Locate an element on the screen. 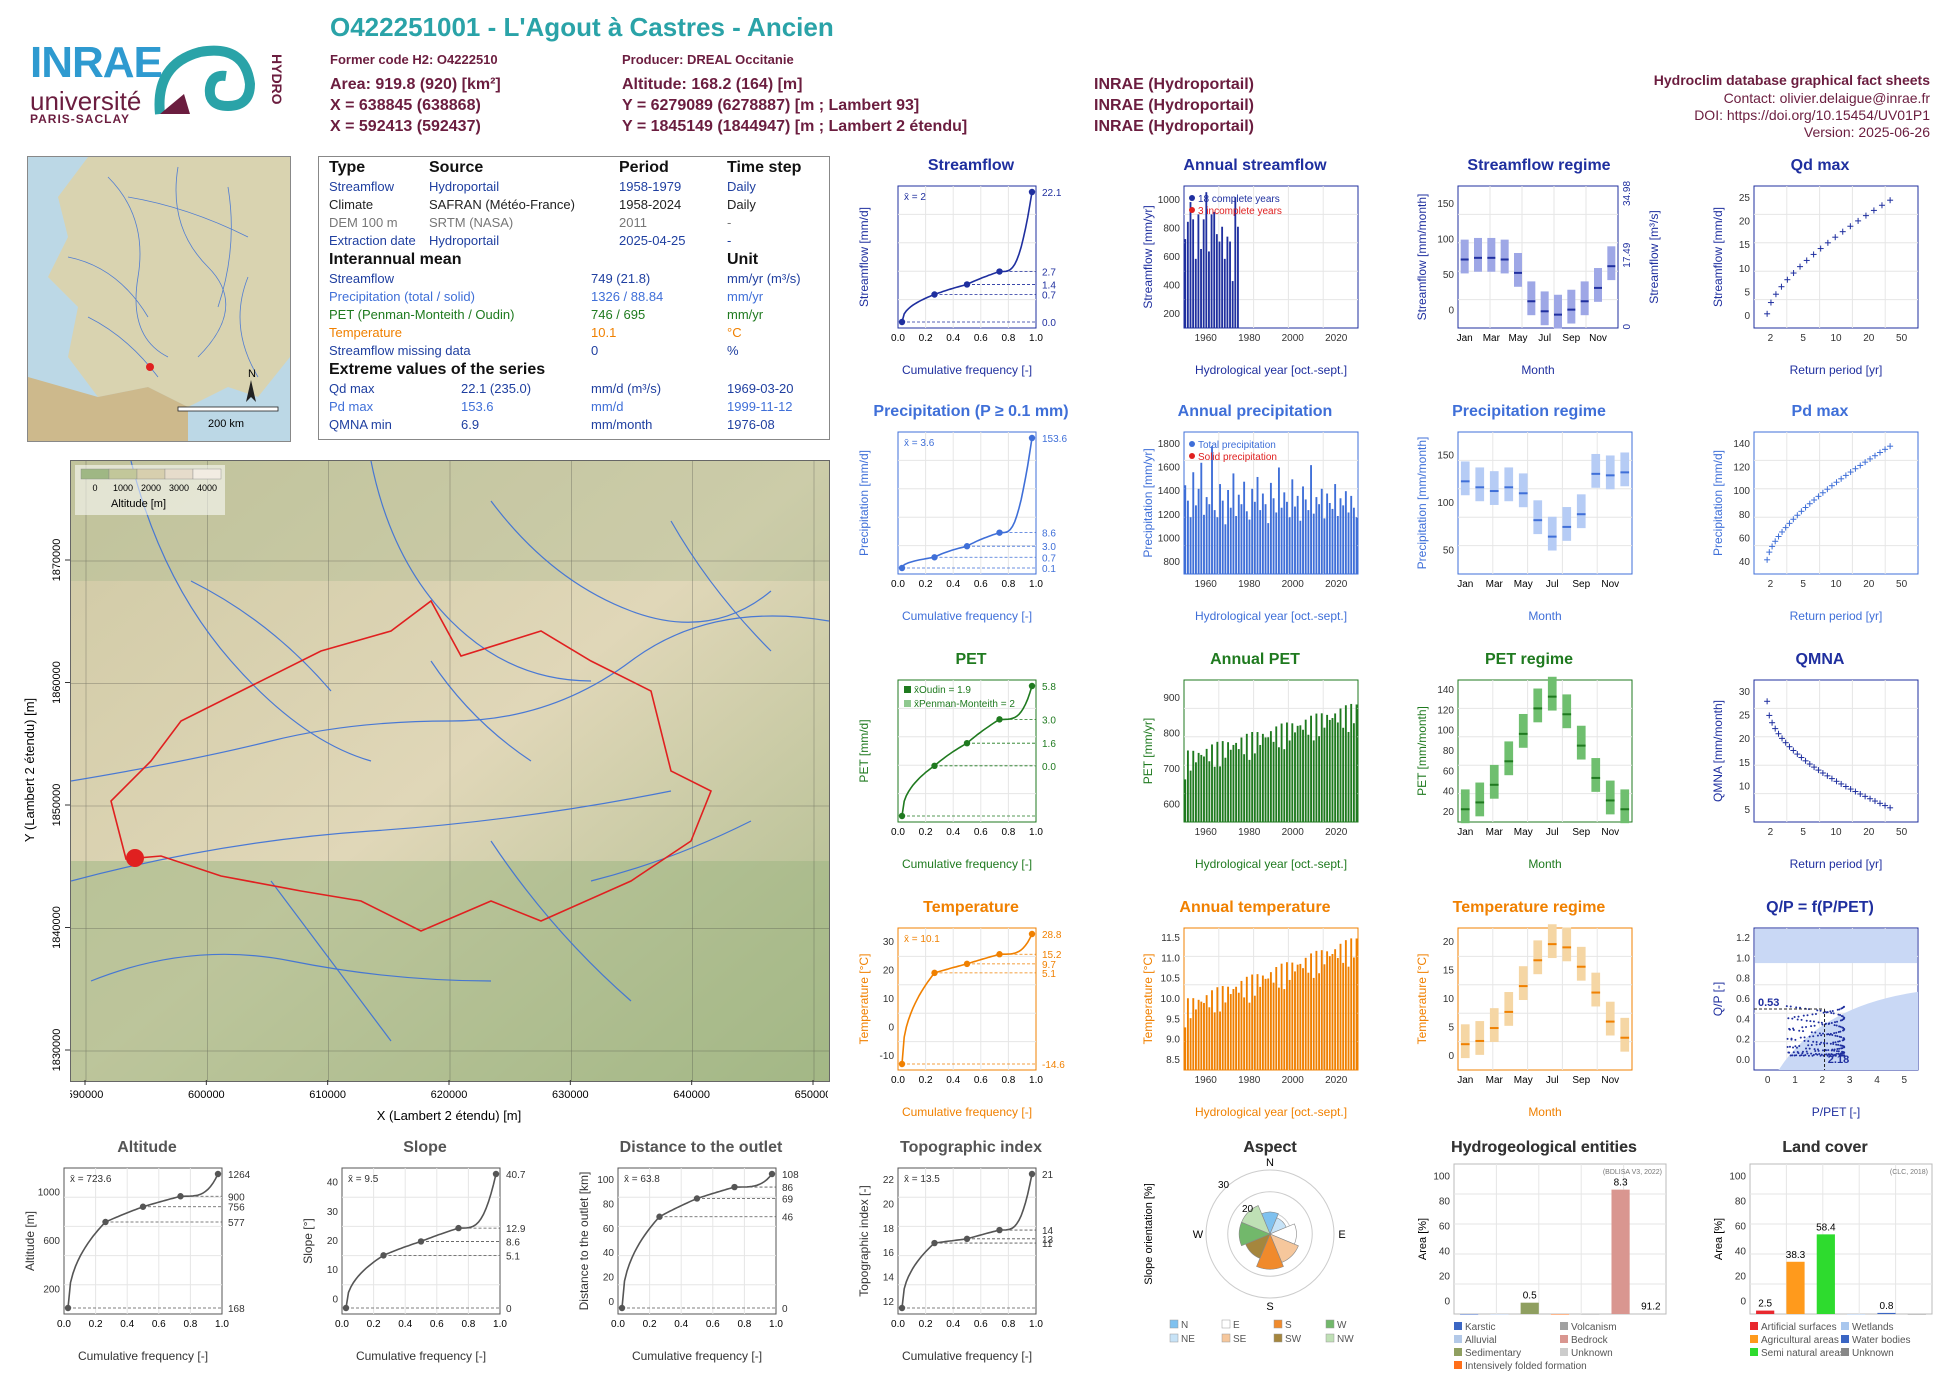 This screenshot has width=1960, height=1386. category-bar is located at coordinates (1916, 1314).